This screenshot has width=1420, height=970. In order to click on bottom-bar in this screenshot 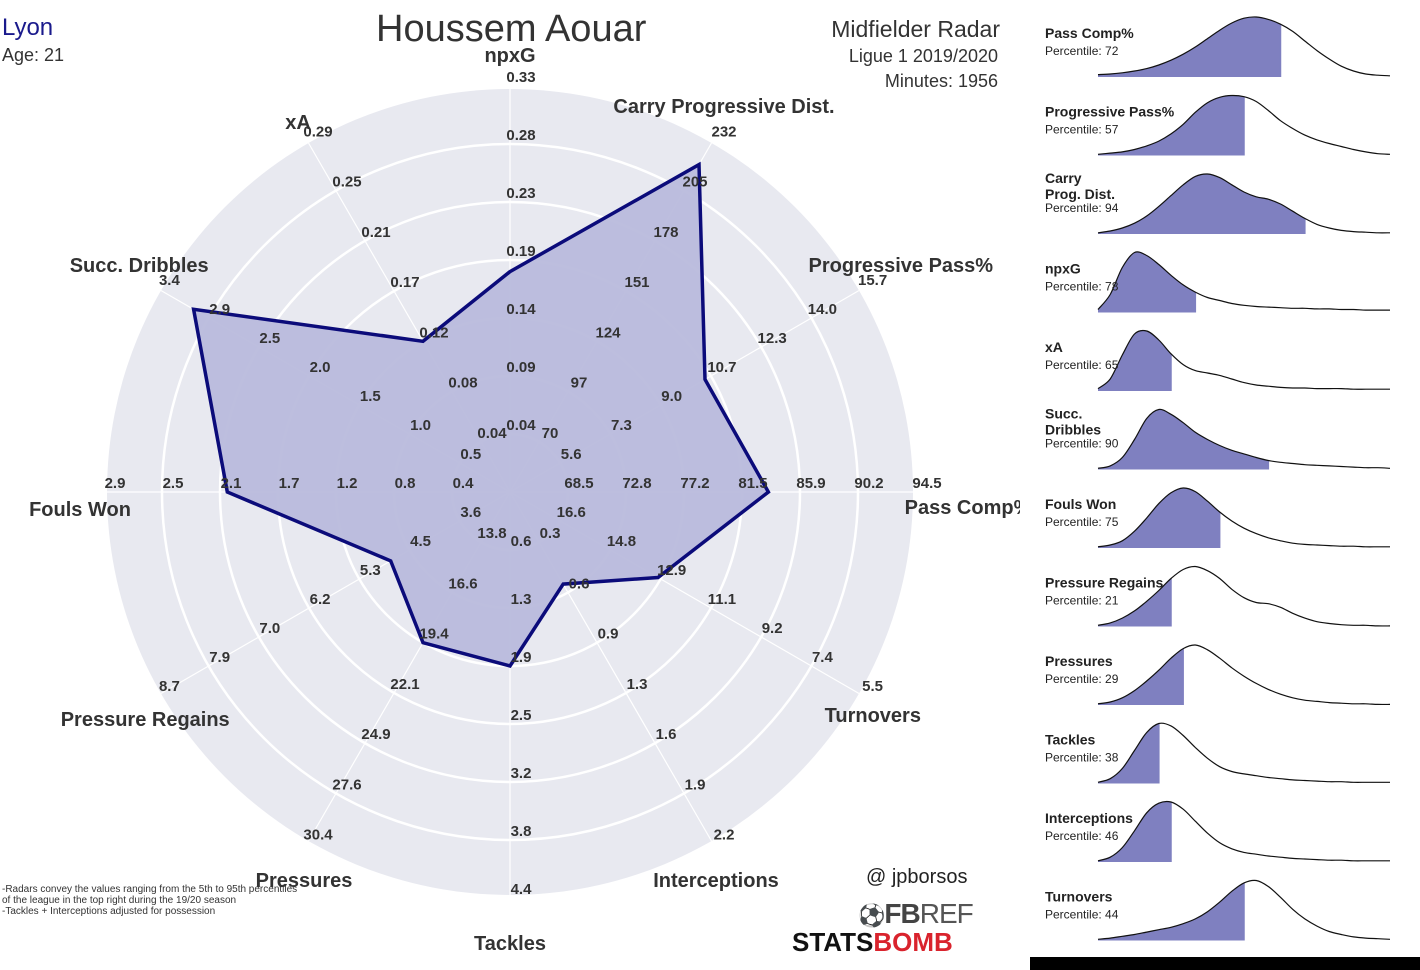, I will do `click(1225, 963)`.